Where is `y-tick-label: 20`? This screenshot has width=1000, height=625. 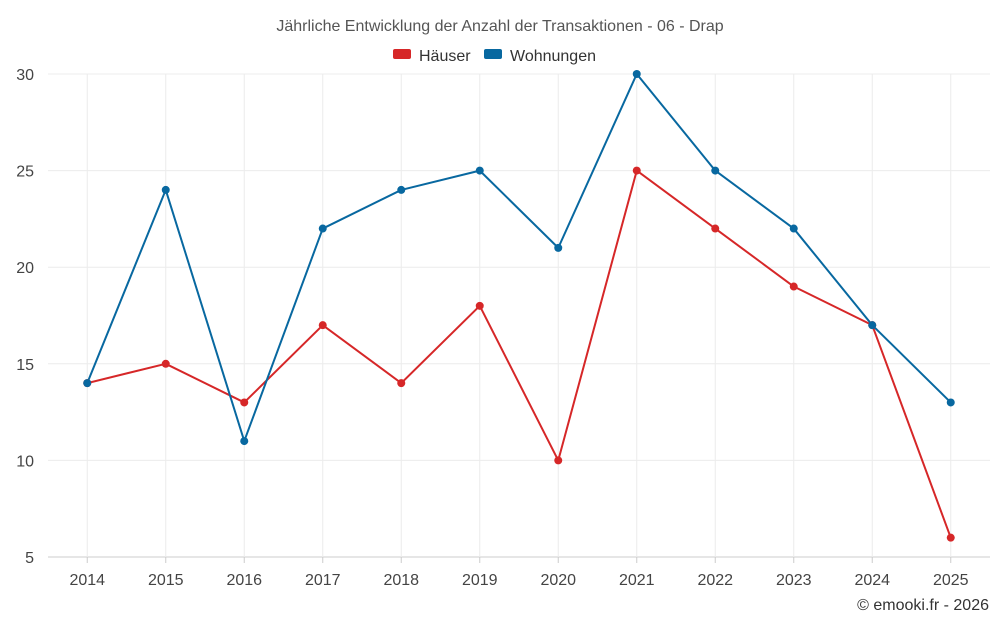
y-tick-label: 20 is located at coordinates (25, 268).